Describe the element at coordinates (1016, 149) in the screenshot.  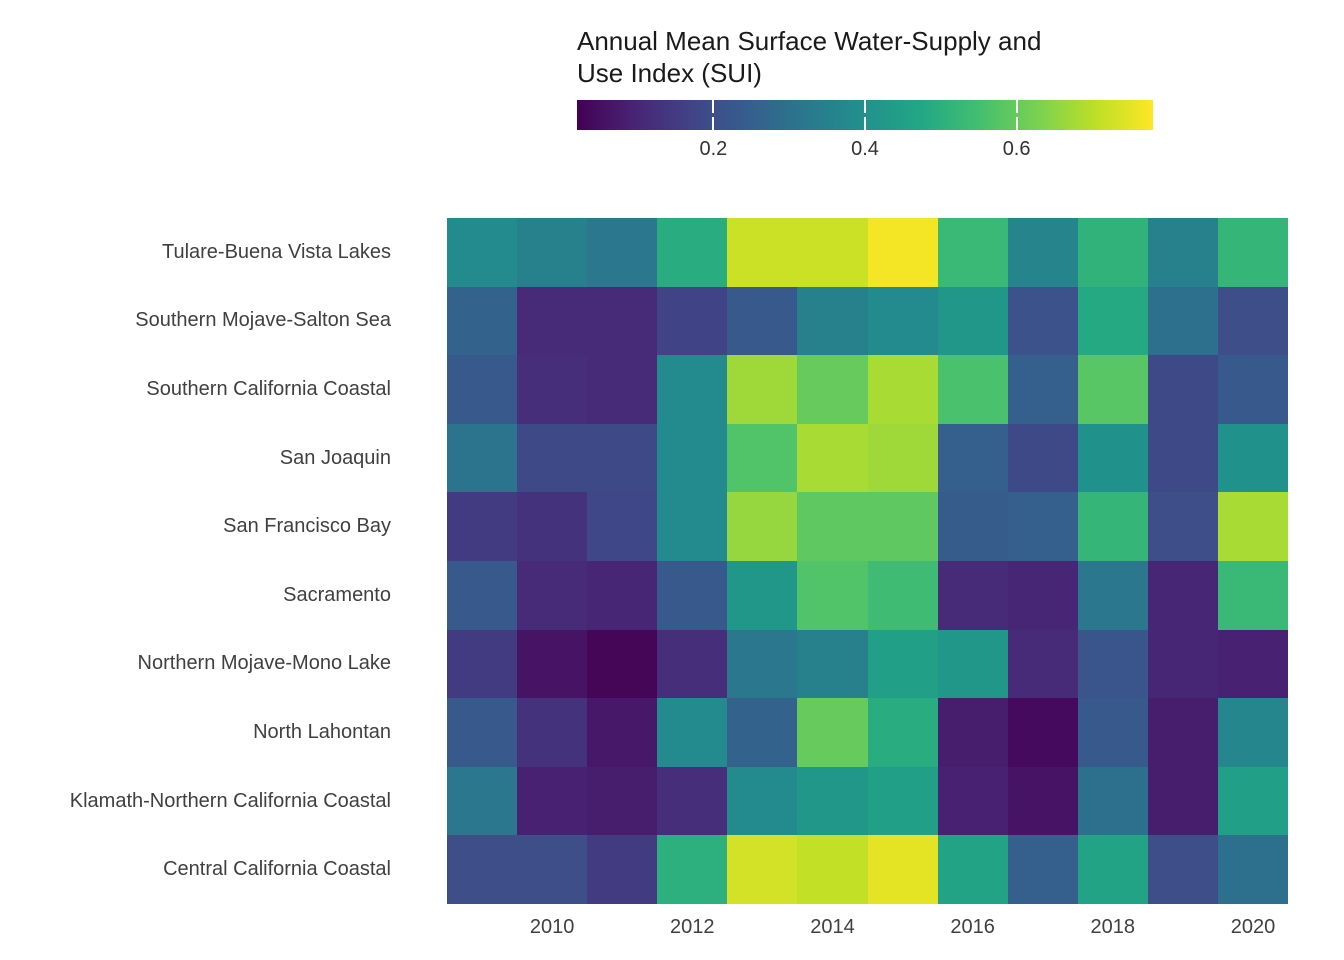
I see `colorbar-tick-label: 0.6` at that location.